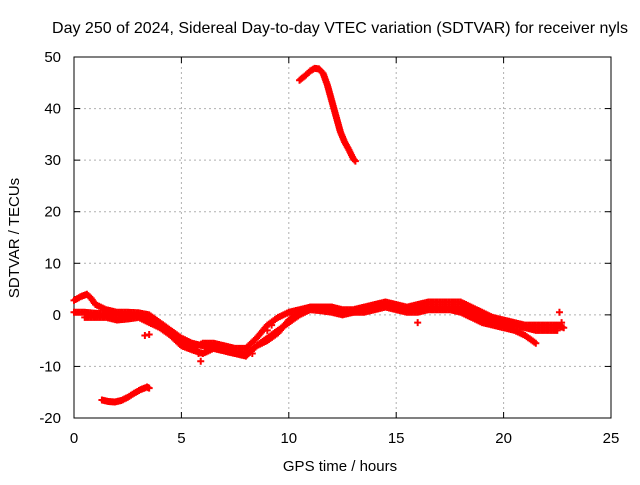 This screenshot has width=640, height=485. I want to click on series-lower-band, so click(310, 331).